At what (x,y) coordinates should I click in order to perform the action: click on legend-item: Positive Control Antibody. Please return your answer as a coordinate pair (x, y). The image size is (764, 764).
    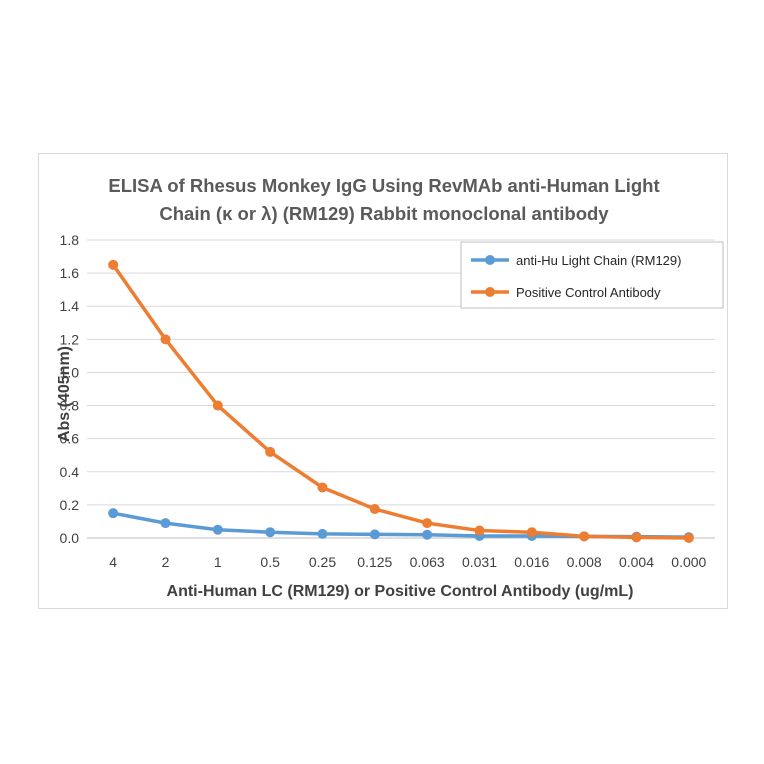
    Looking at the image, I should click on (566, 292).